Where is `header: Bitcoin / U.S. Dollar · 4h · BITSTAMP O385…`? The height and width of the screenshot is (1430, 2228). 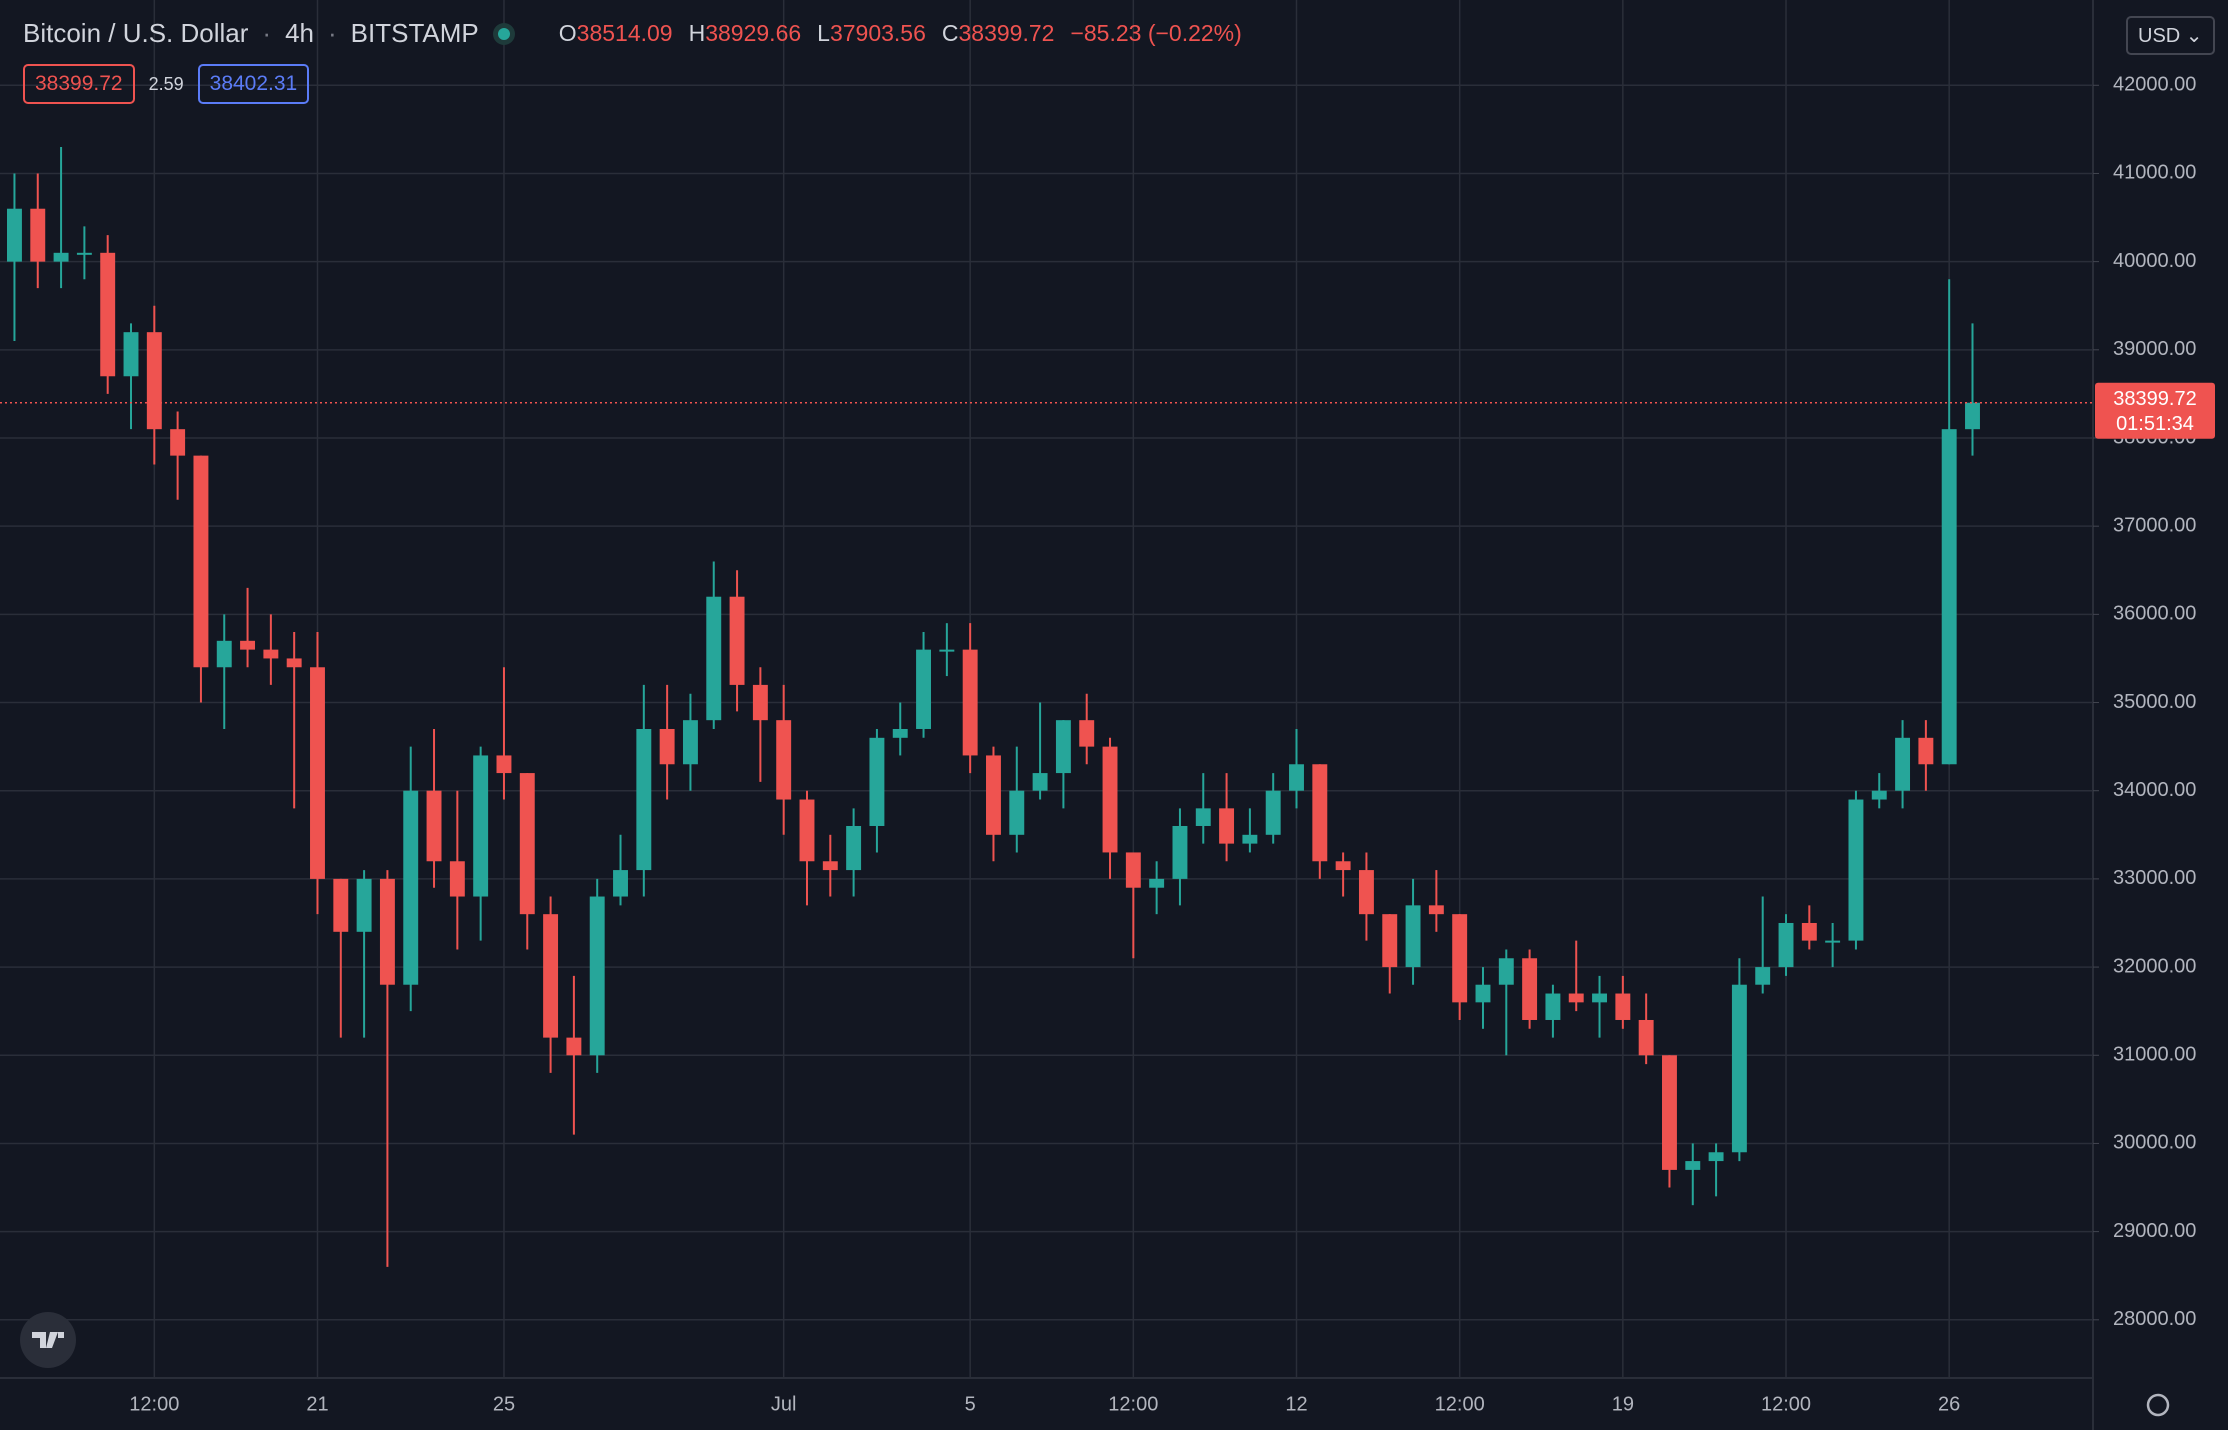 header: Bitcoin / U.S. Dollar · 4h · BITSTAMP O385… is located at coordinates (632, 33).